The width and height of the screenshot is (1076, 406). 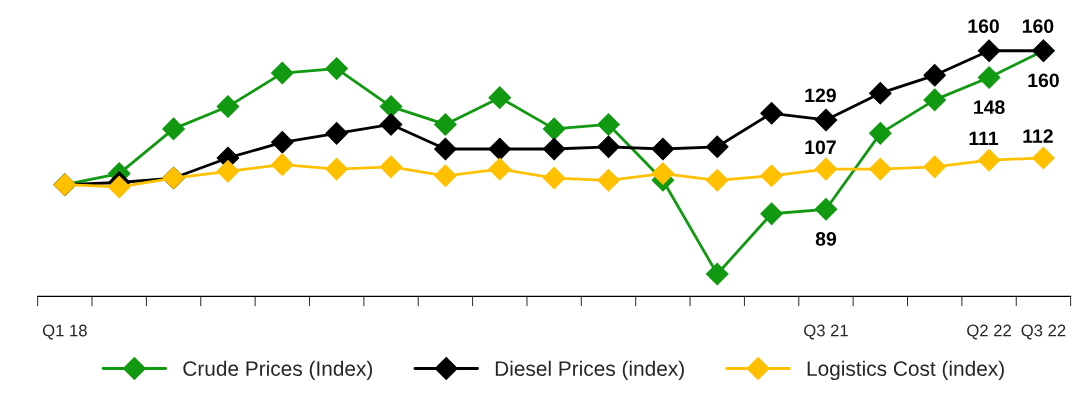 I want to click on legend-label: Logistics Cost (index), so click(x=905, y=370).